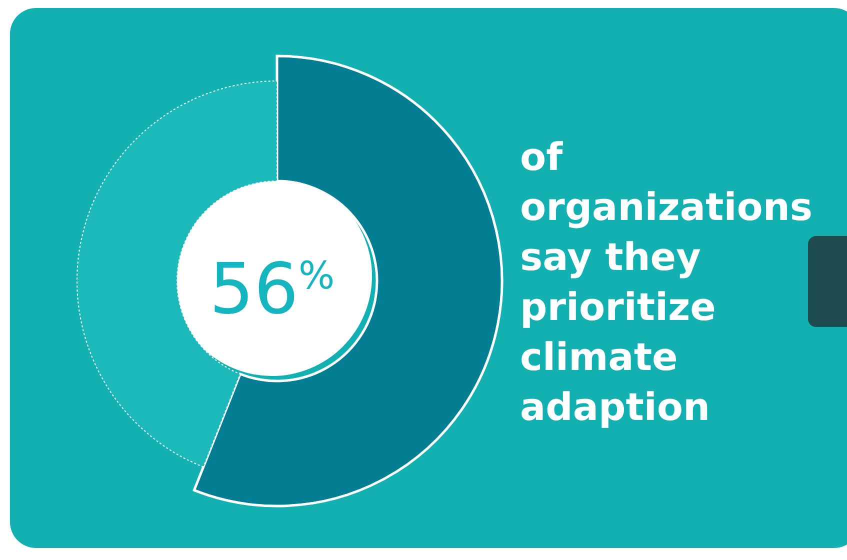  I want to click on data-label: 56$^{%}$, so click(272, 289).